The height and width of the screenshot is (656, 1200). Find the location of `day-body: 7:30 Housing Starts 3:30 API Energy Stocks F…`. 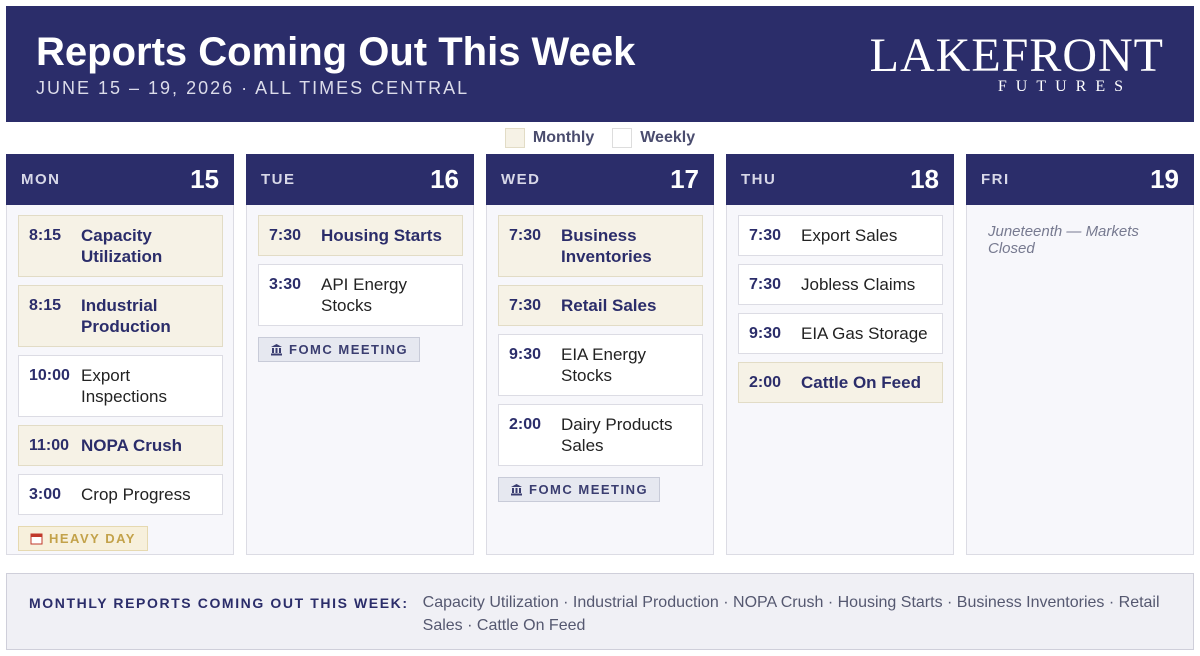

day-body: 7:30 Housing Starts 3:30 API Energy Stocks F… is located at coordinates (360, 288).